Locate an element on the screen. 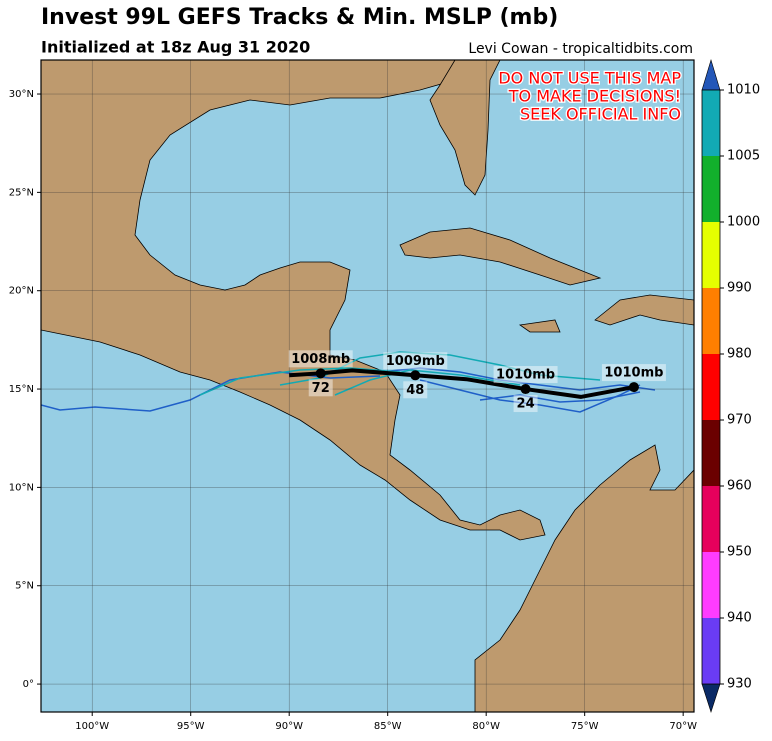 The width and height of the screenshot is (772, 741). colorbar-label: 1010 is located at coordinates (743, 90).